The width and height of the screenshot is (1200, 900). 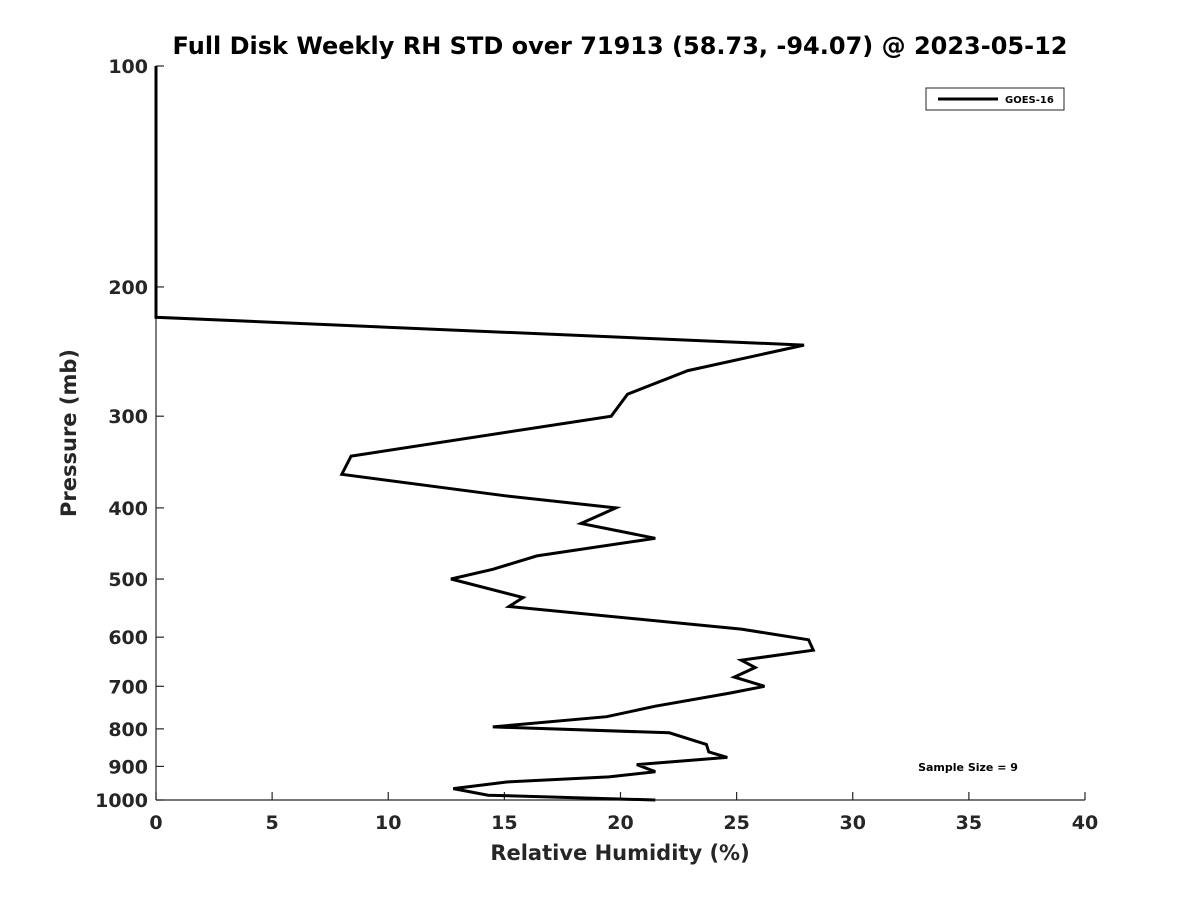 I want to click on x-ticks: 0 5 10 15 20 25 30 35 40, so click(x=623, y=813).